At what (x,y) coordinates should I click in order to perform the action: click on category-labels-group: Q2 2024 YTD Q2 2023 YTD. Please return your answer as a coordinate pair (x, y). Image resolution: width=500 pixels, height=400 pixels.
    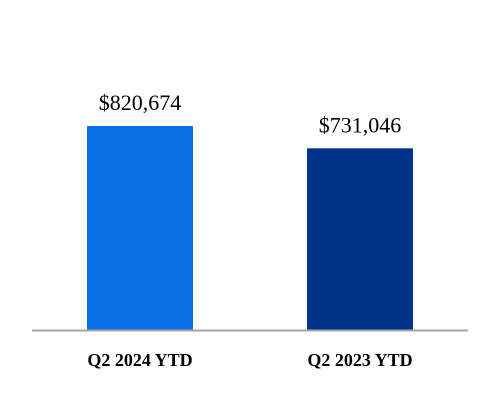
    Looking at the image, I should click on (249, 360).